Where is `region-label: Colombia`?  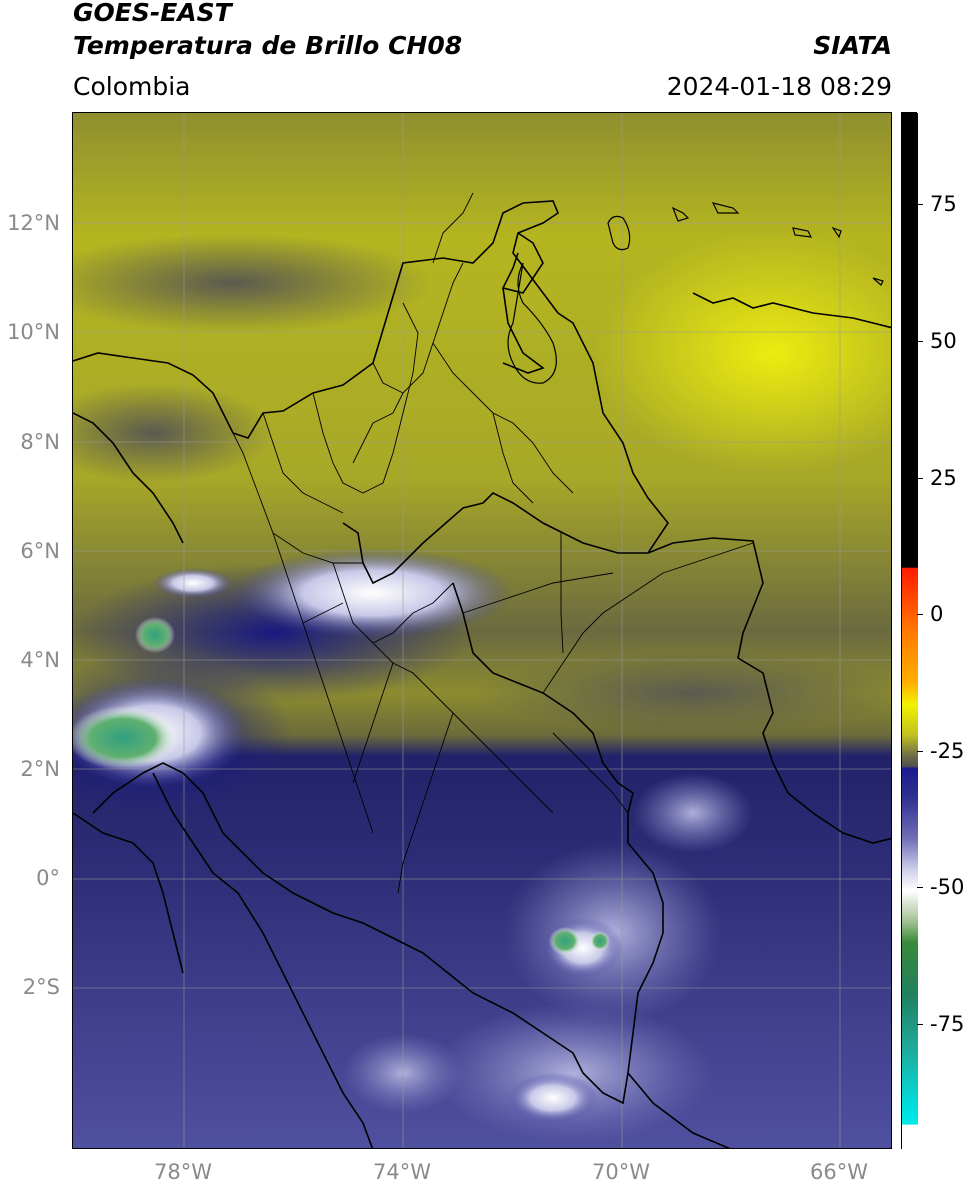 region-label: Colombia is located at coordinates (132, 86).